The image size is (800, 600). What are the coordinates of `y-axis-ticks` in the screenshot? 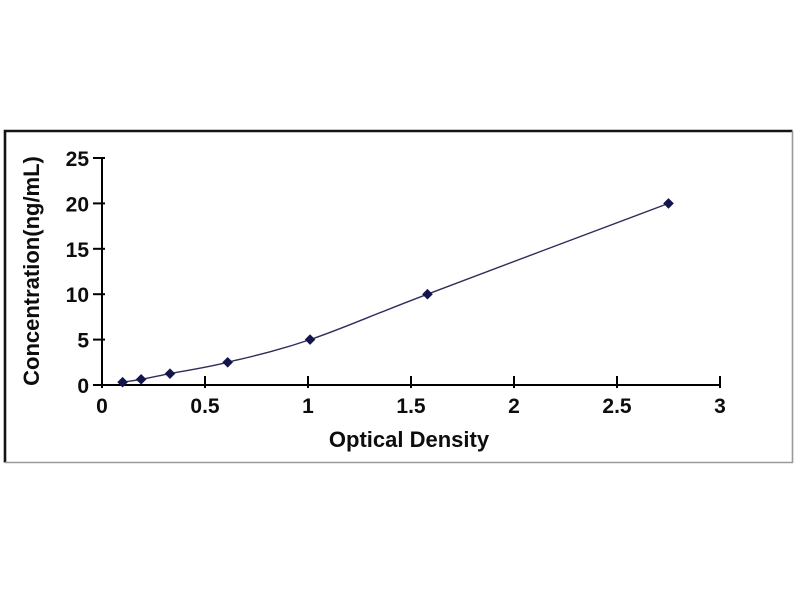 It's located at (99, 271).